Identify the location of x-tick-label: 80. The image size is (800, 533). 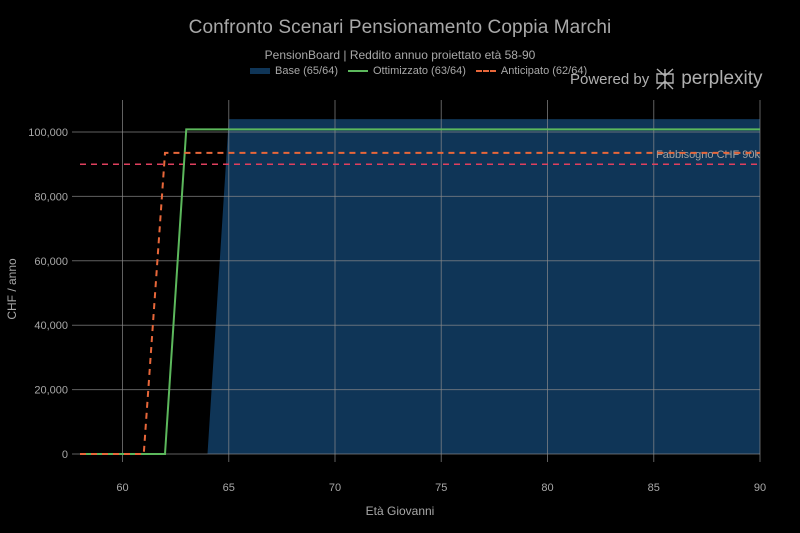
(547, 488).